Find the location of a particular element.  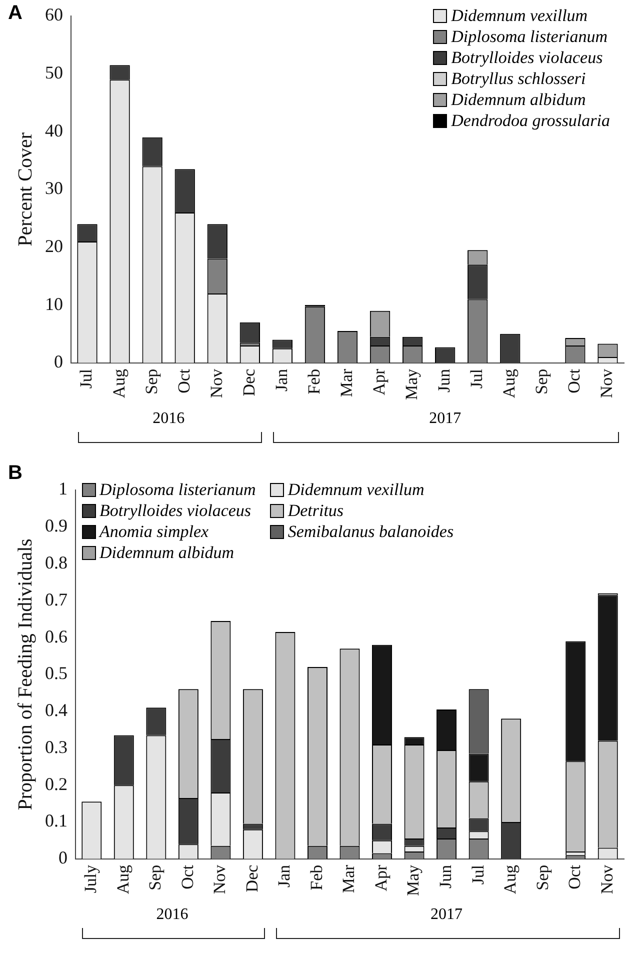

y-tick-label: 60 is located at coordinates (54, 14).